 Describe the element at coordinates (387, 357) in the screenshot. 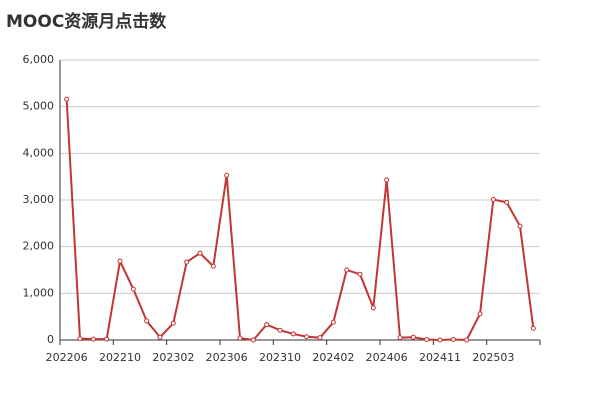

I see `x-tick-label: 202406` at that location.